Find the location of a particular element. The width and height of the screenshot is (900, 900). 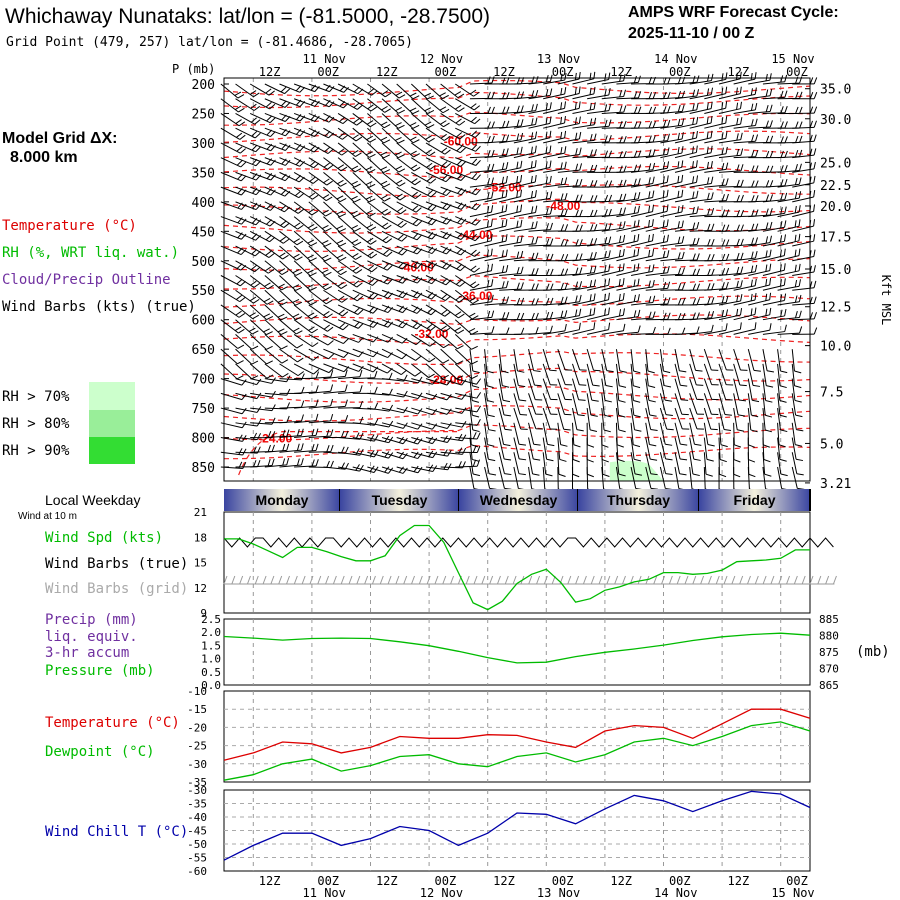

pressure-tick: 600 is located at coordinates (203, 321).